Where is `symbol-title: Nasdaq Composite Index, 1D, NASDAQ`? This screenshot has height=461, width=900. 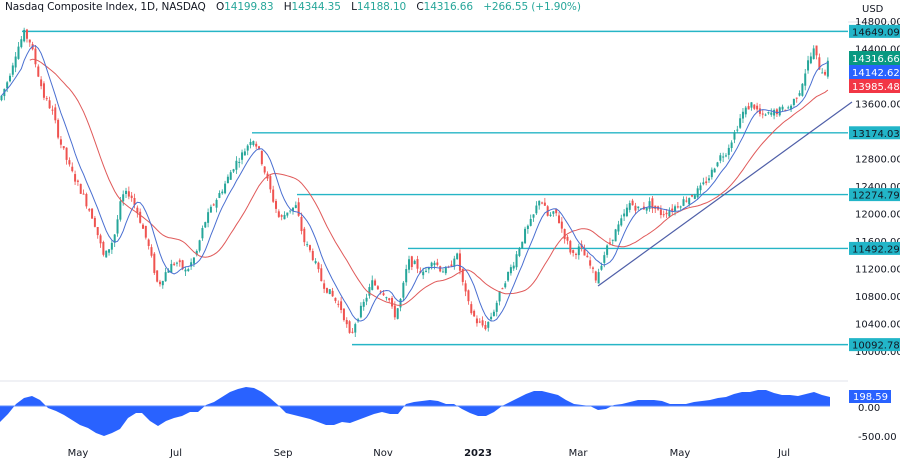 symbol-title: Nasdaq Composite Index, 1D, NASDAQ is located at coordinates (105, 7).